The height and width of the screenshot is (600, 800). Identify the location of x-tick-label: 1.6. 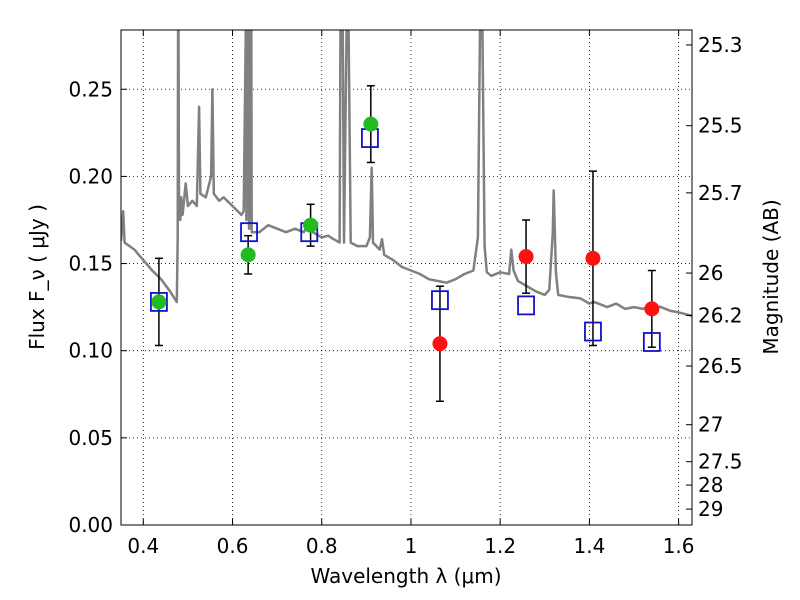
(679, 546).